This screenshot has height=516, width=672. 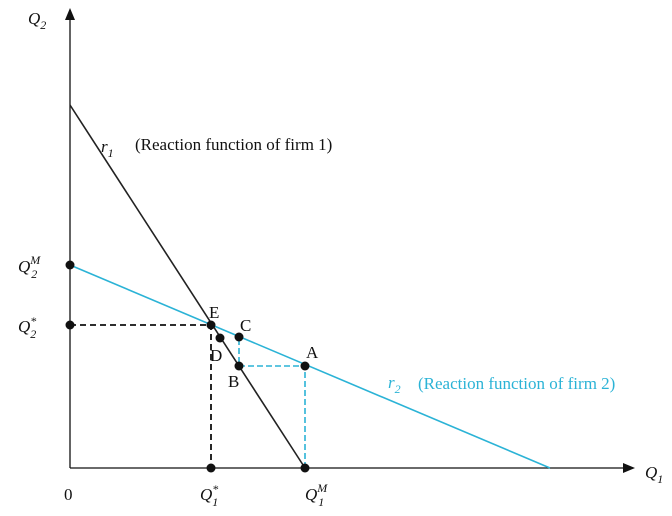 What do you see at coordinates (27, 327) in the screenshot?
I see `q2-star-label: Q* 2` at bounding box center [27, 327].